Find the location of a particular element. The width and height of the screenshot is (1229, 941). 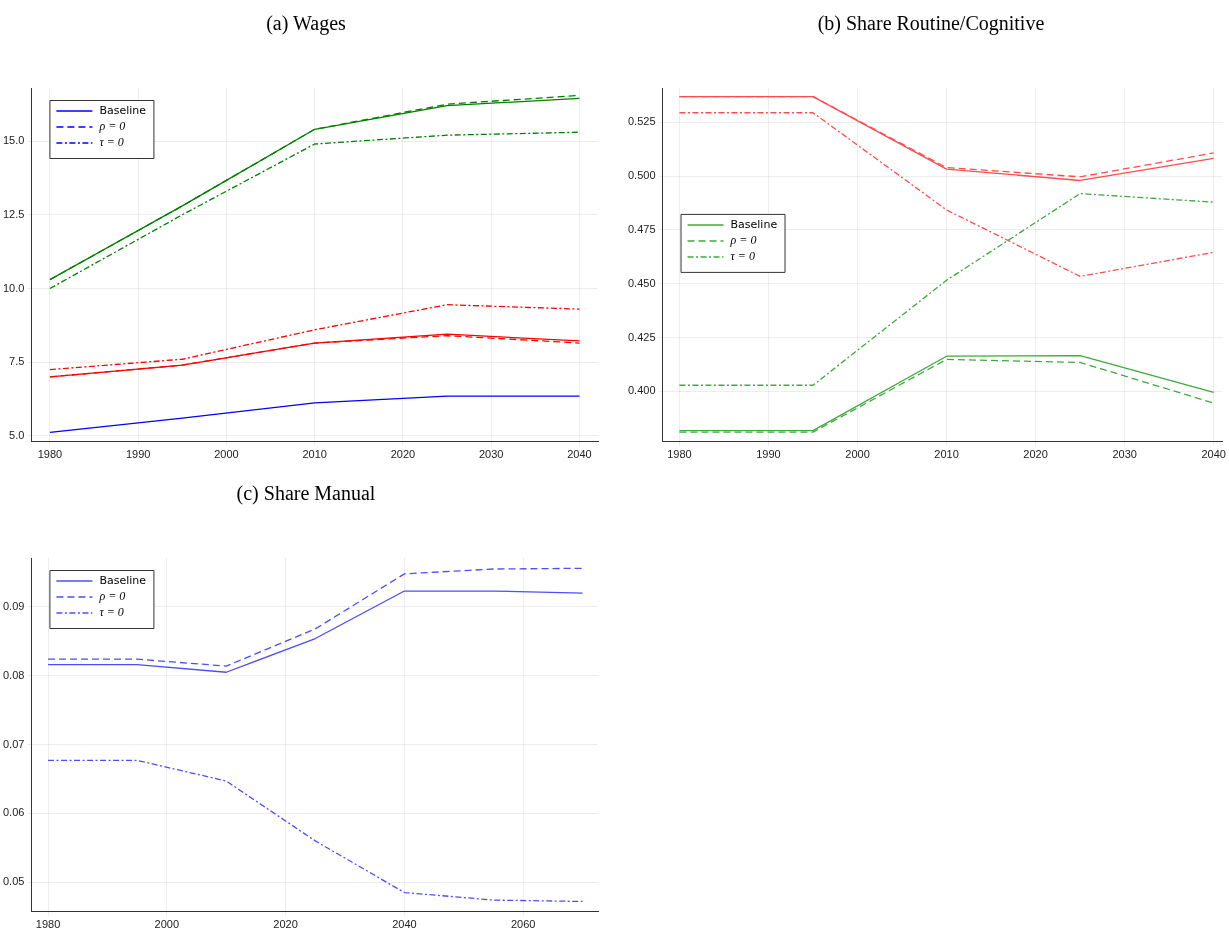

chart-title: (c) Share Manual is located at coordinates (306, 493).